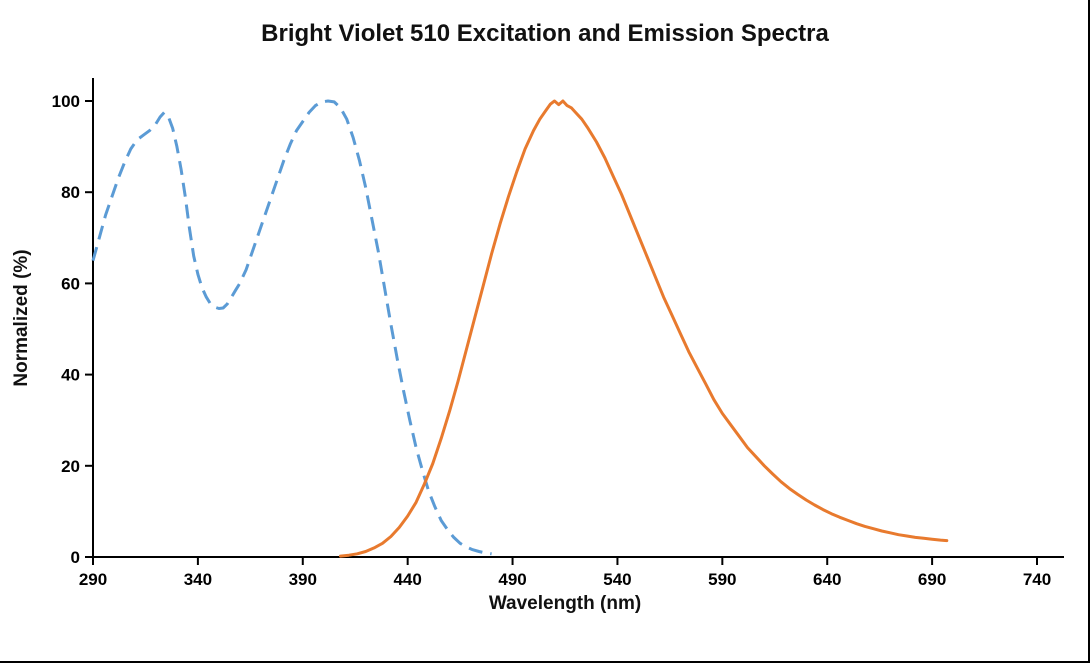 Image resolution: width=1090 pixels, height=663 pixels. I want to click on y-tick-label: 40, so click(70, 375).